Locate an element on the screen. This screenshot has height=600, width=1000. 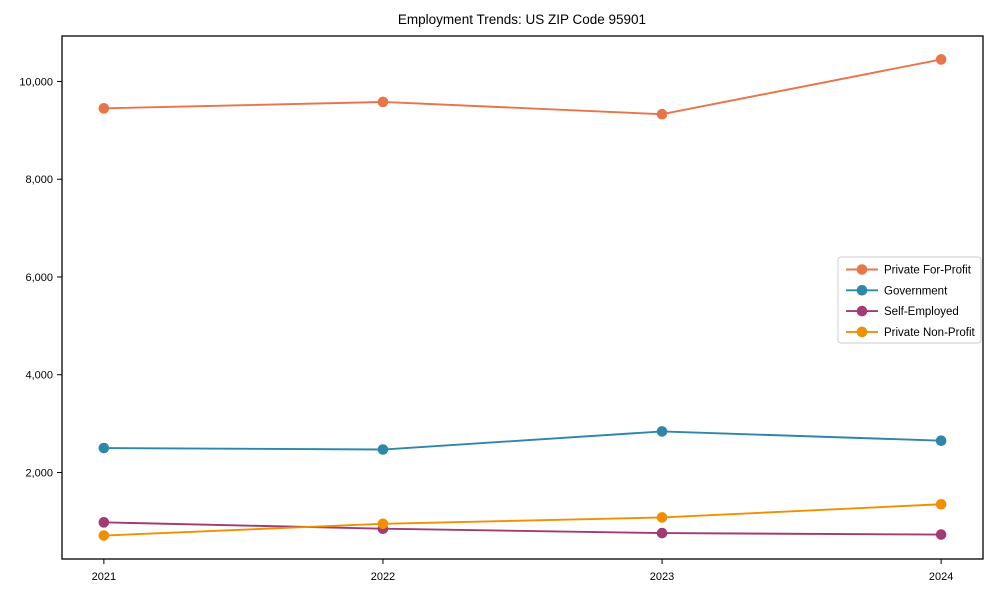
series-line-private-for-profit is located at coordinates (522, 87).